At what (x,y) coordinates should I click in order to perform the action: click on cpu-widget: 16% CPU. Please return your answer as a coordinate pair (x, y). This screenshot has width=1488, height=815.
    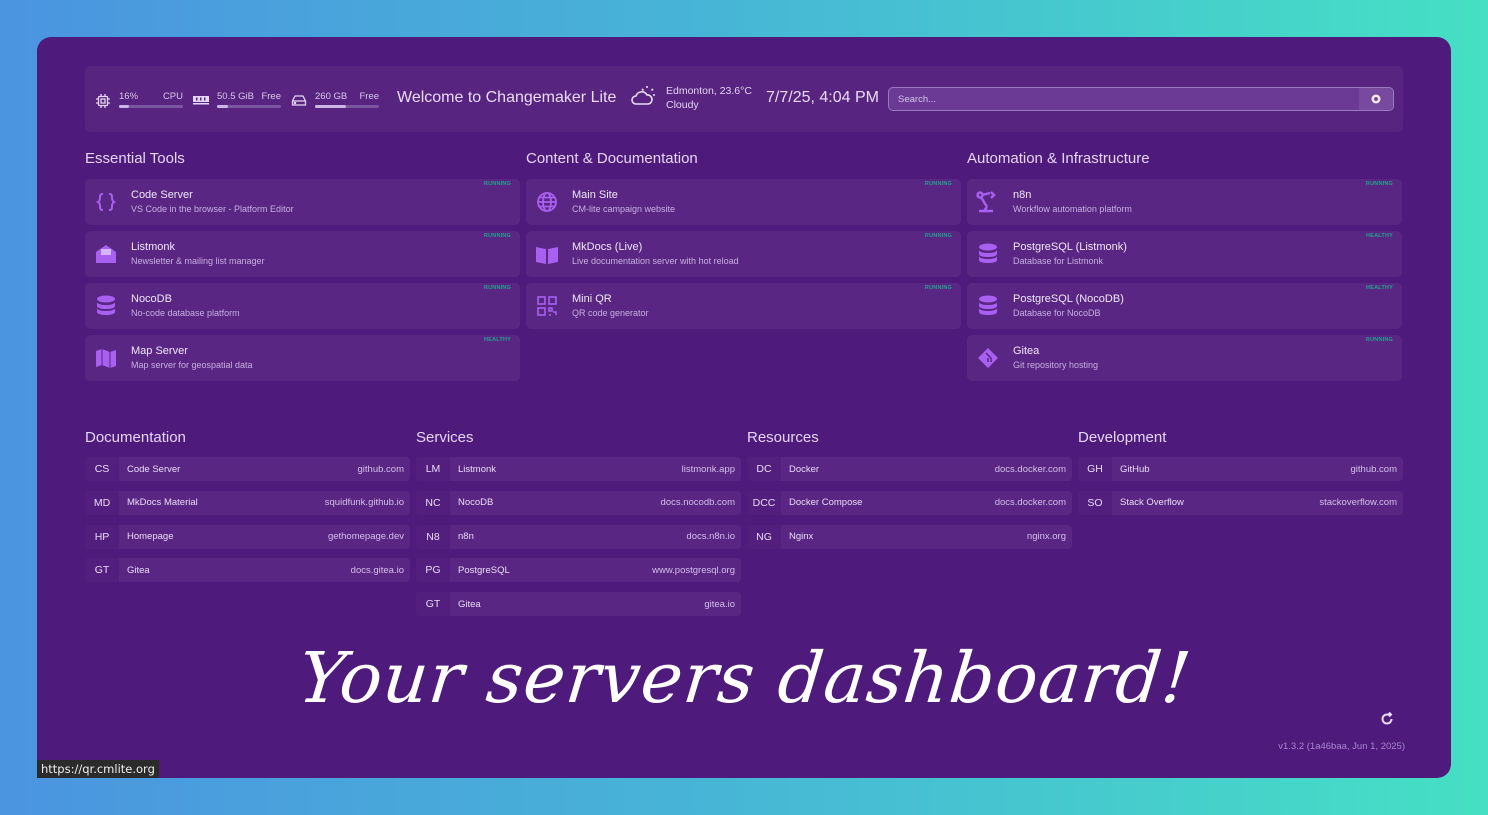
    Looking at the image, I should click on (139, 100).